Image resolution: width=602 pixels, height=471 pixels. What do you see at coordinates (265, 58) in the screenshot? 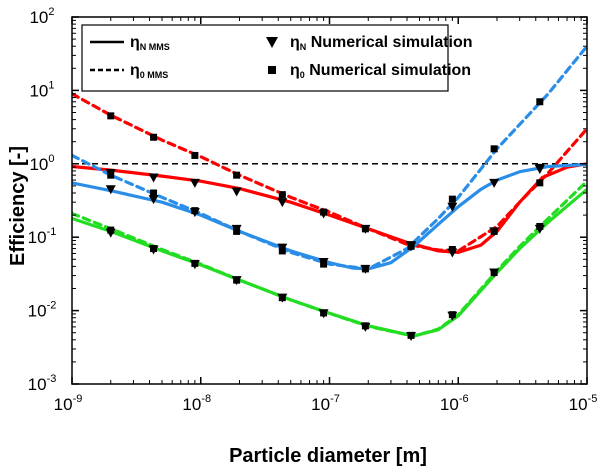
I see `legend-box` at bounding box center [265, 58].